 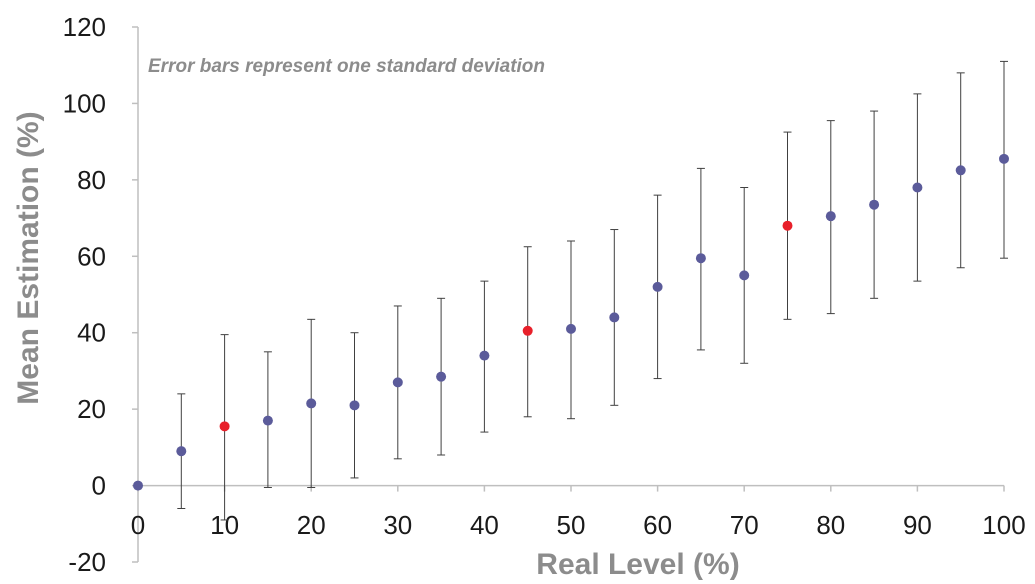 I want to click on y-tick-label: 100, so click(x=84, y=103).